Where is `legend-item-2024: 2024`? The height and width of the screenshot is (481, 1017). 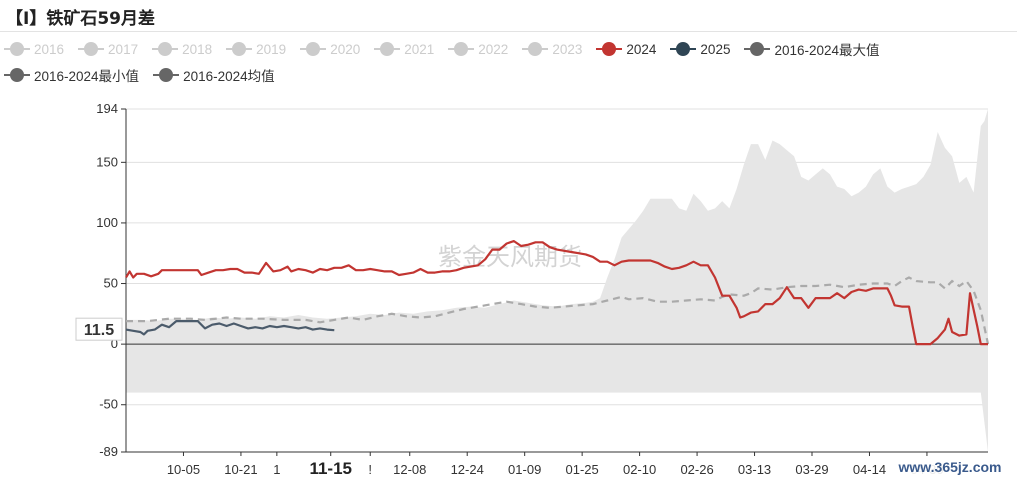 legend-item-2024: 2024 is located at coordinates (626, 49).